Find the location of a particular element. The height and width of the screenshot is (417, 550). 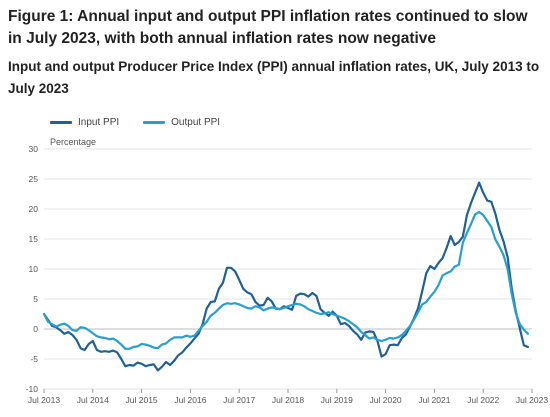

x-tick-label: Jul 2015 is located at coordinates (142, 400).